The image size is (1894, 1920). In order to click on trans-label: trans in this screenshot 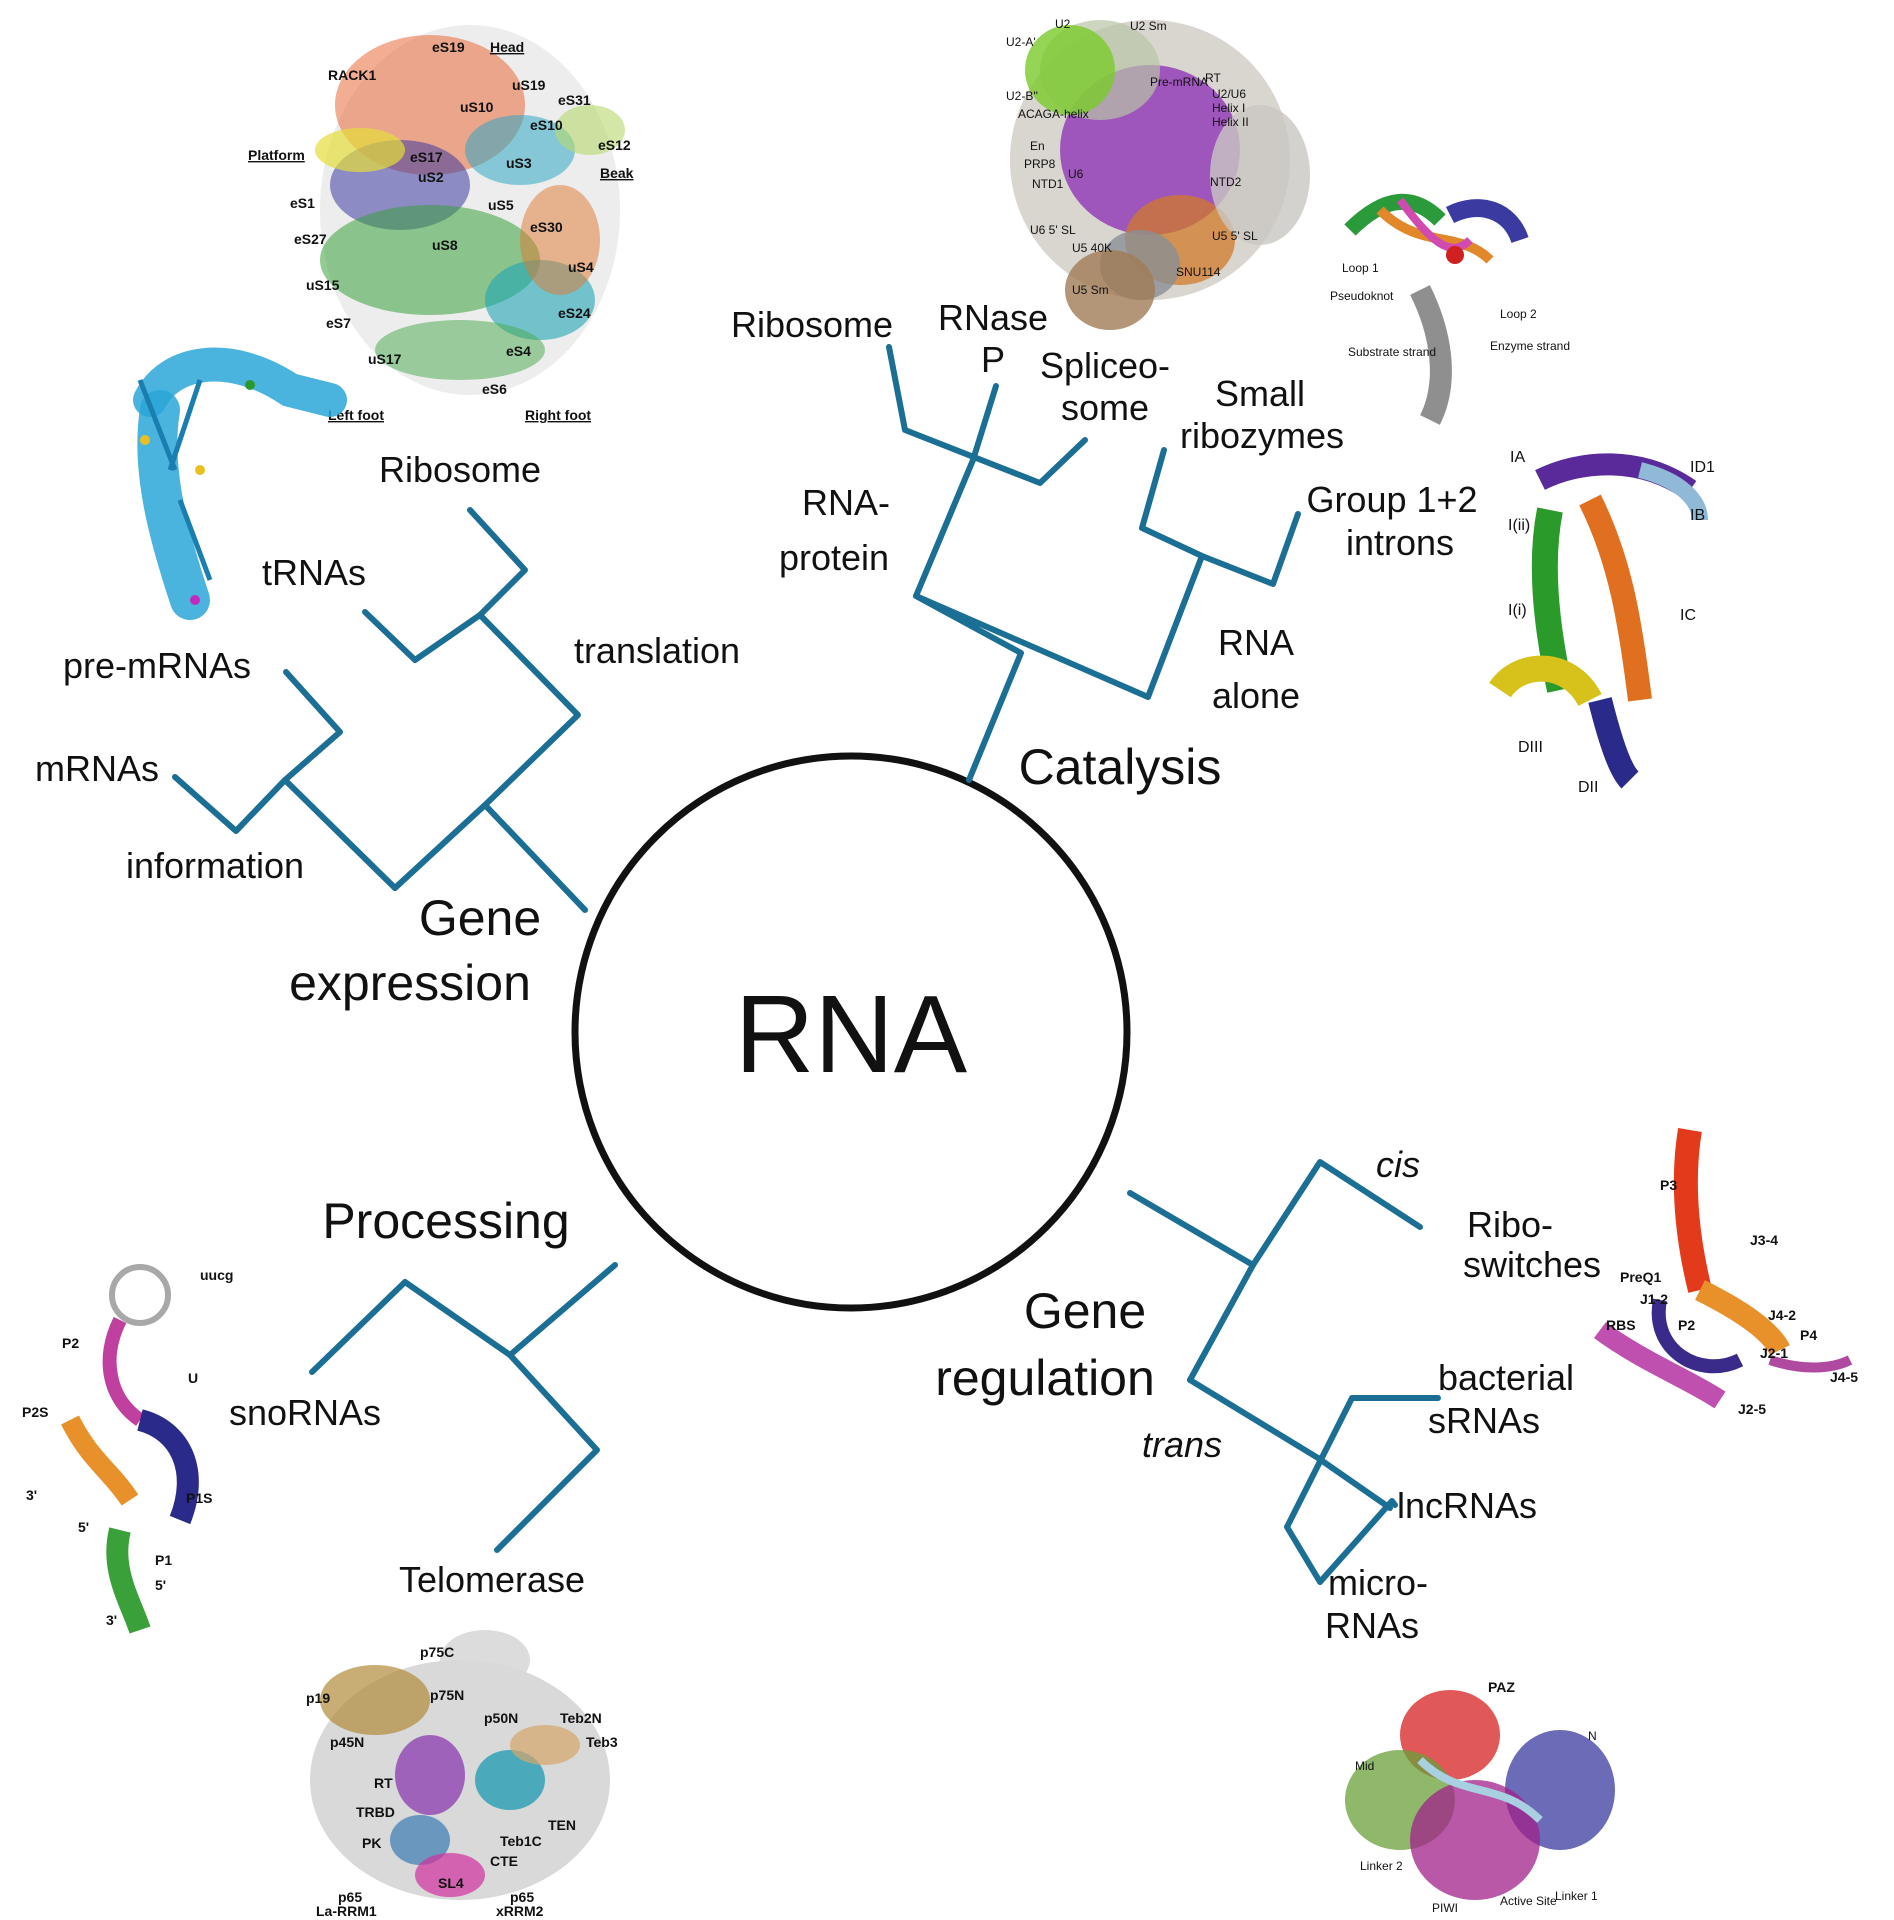, I will do `click(1182, 1444)`.